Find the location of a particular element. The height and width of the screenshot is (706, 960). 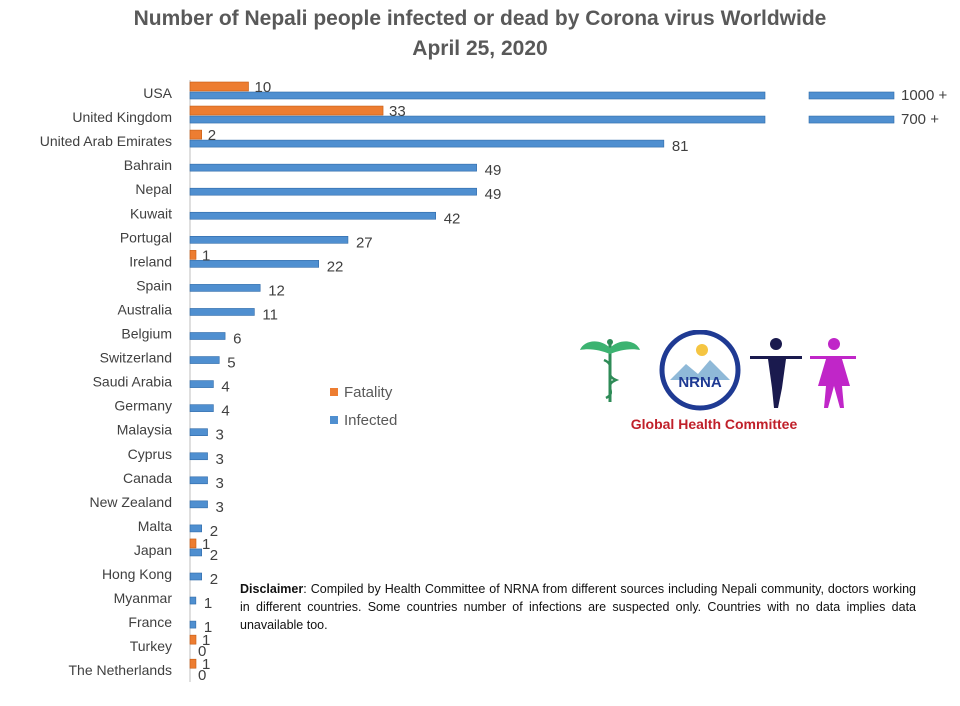

category-label-bahrain: Bahrain is located at coordinates (148, 165).